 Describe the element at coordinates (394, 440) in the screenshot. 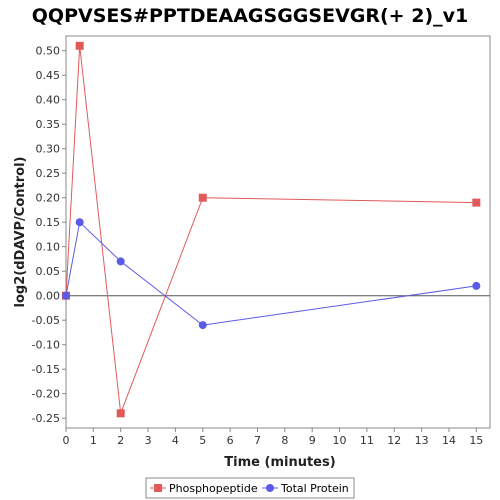

I see `x-tick-label: 12` at that location.